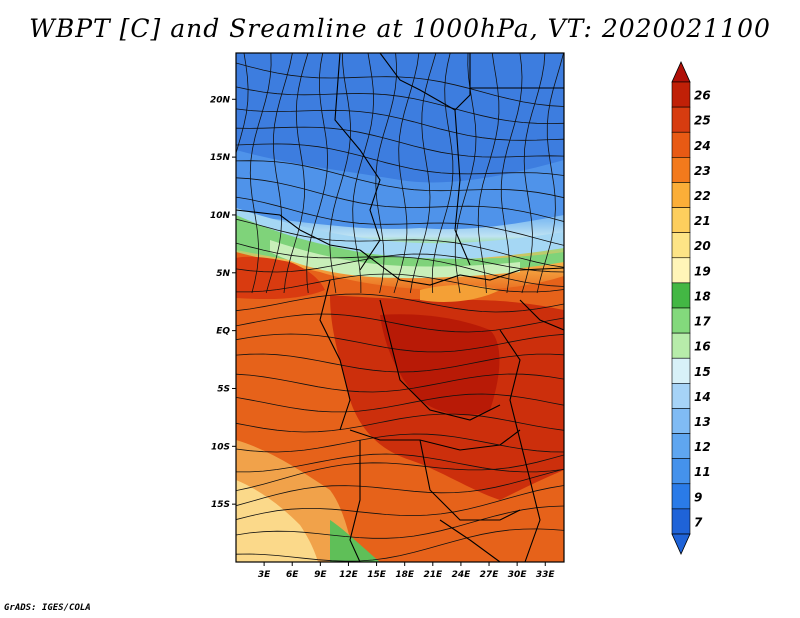 This screenshot has width=800, height=618. What do you see at coordinates (264, 575) in the screenshot?
I see `x-tick-label: 3E` at bounding box center [264, 575].